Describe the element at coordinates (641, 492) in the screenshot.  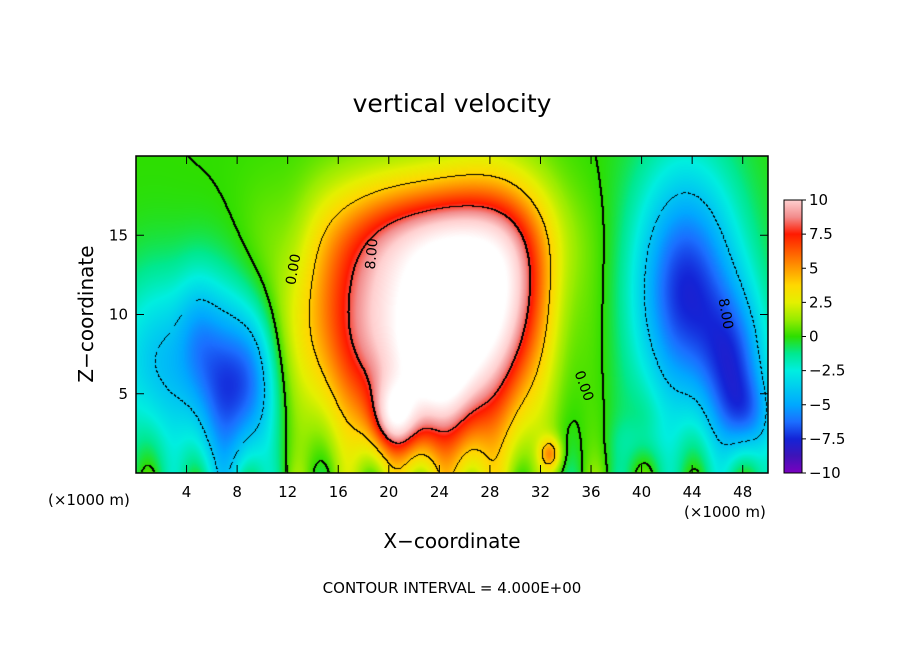
I see `x-tick-label: 40` at that location.